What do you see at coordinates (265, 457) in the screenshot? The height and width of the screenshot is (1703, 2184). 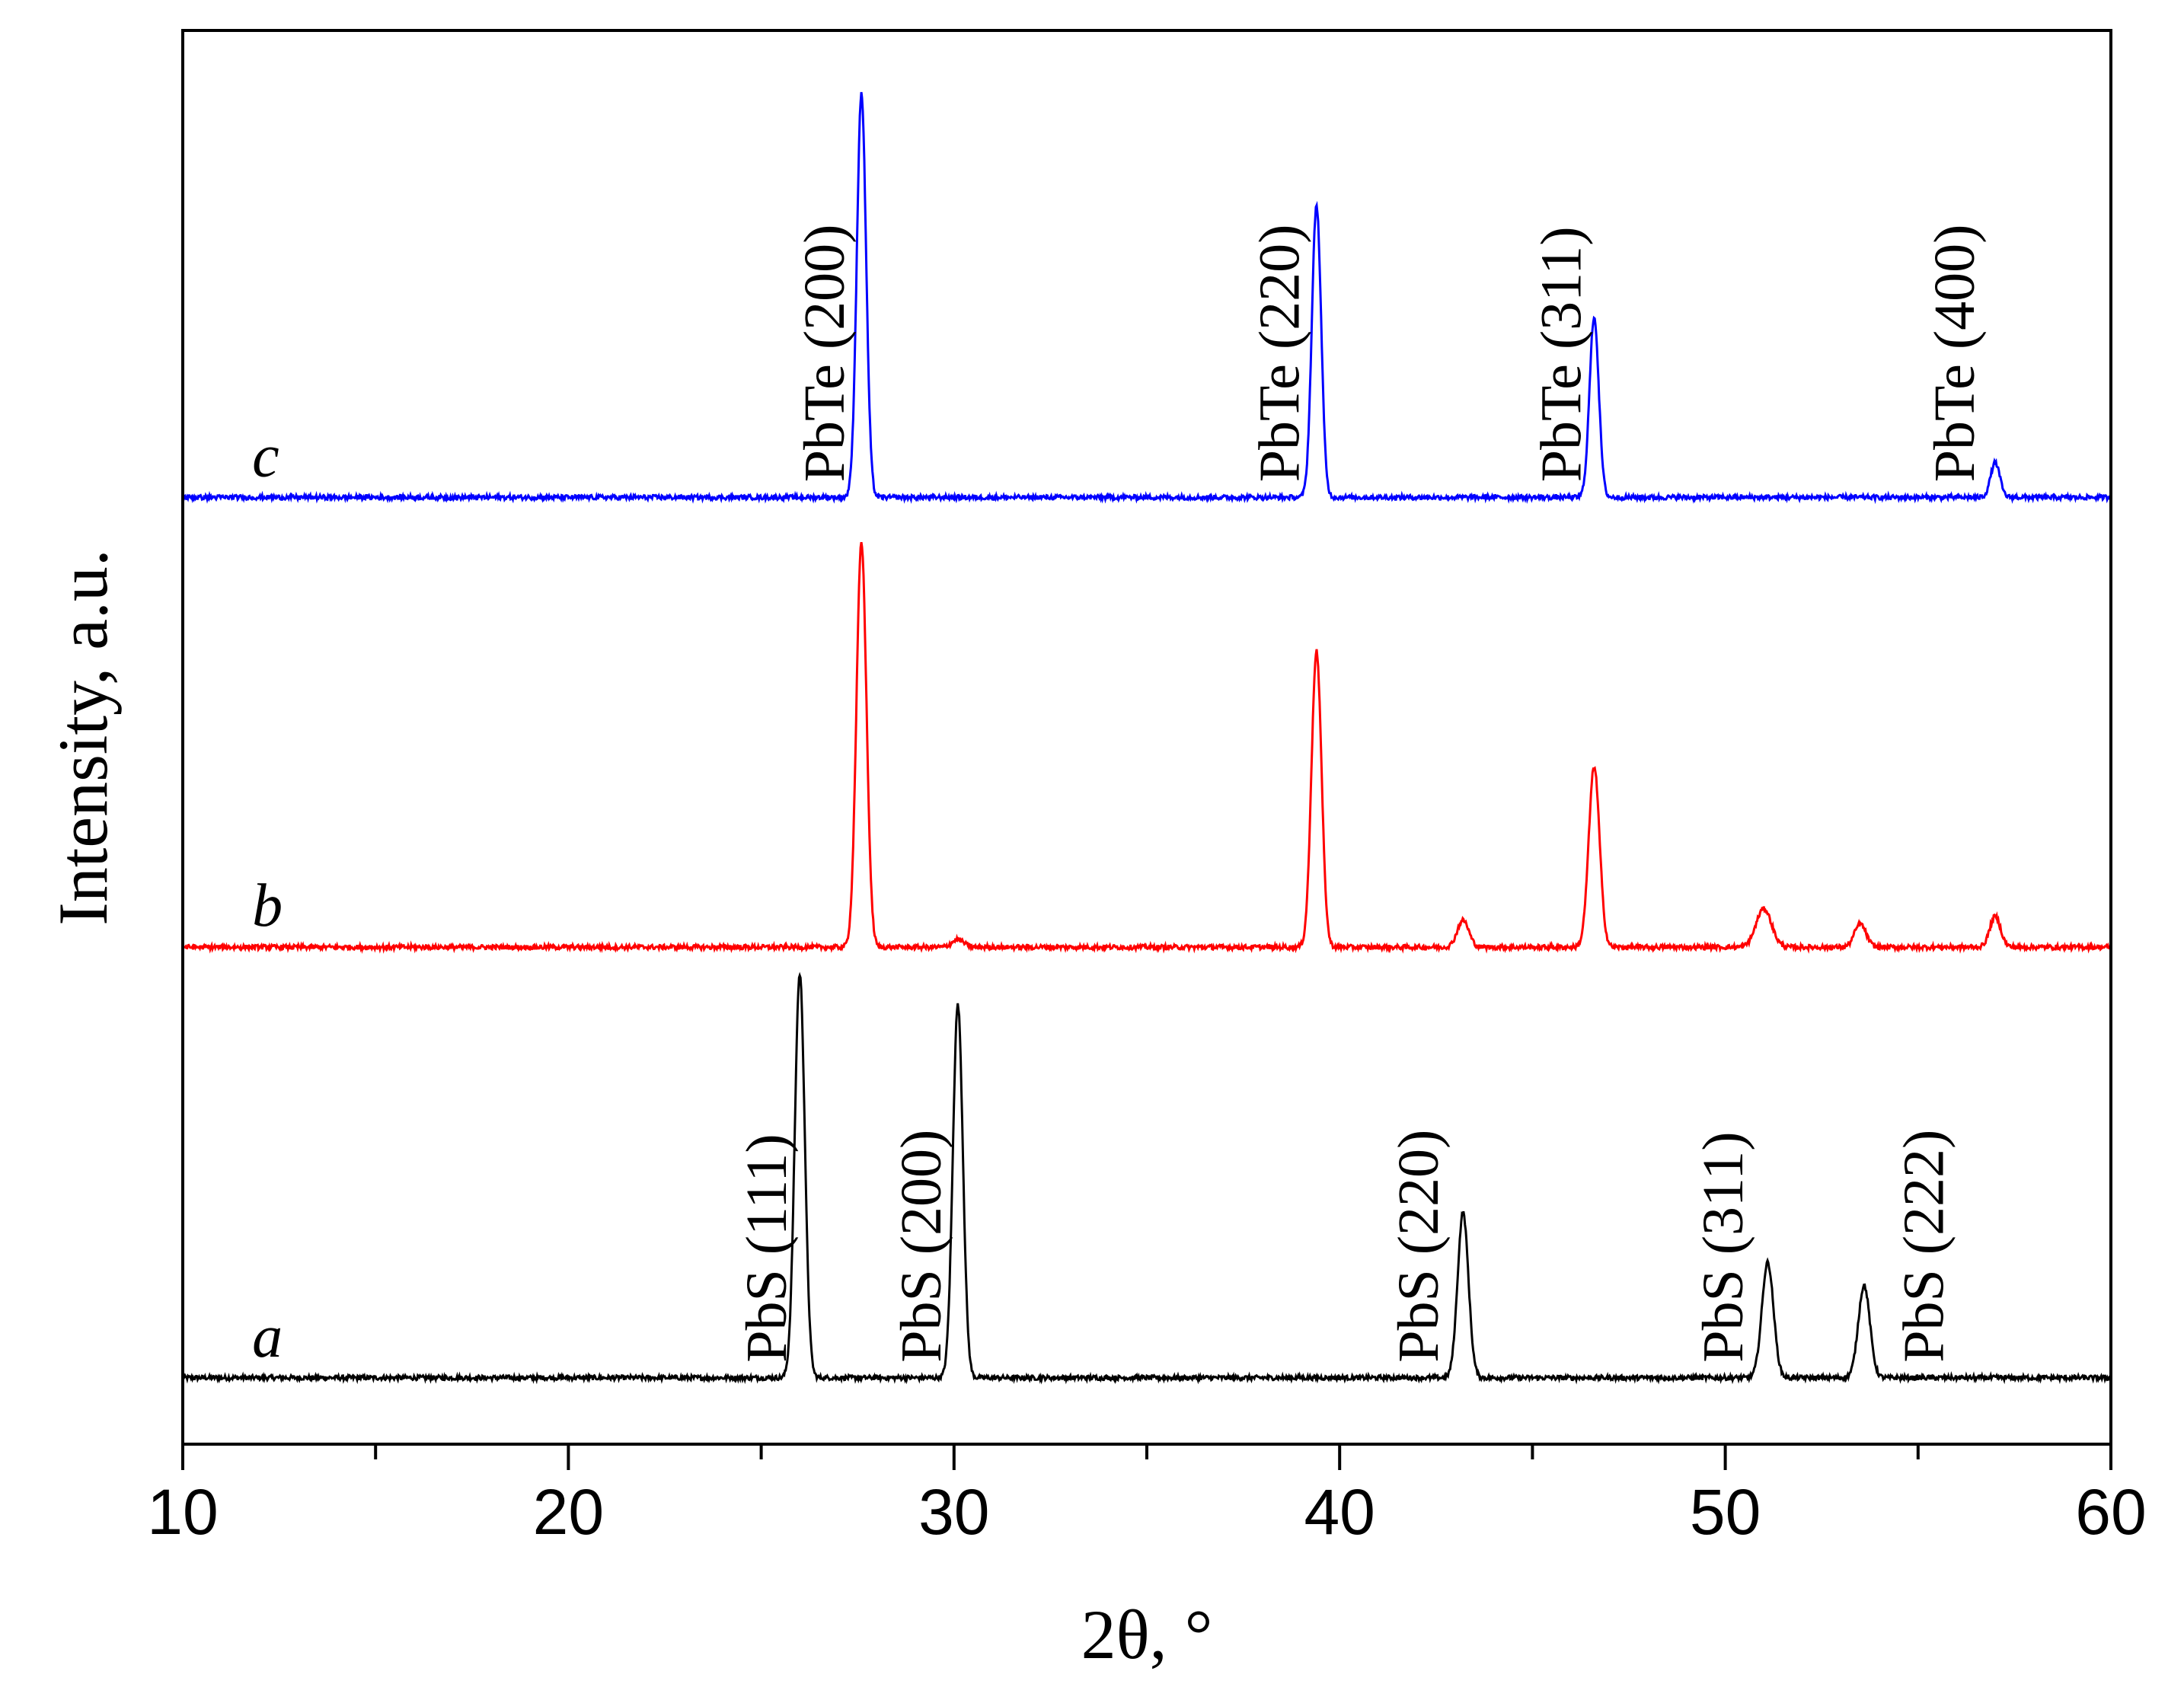 I see `series-c-label: c` at bounding box center [265, 457].